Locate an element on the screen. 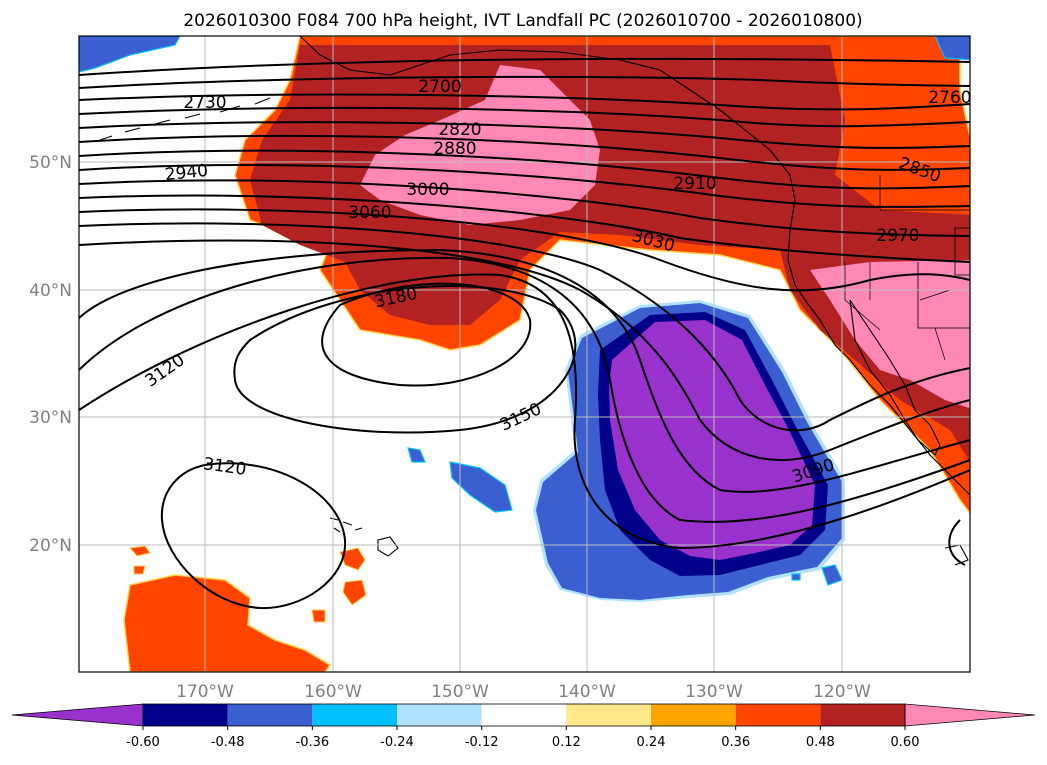 Image resolution: width=1047 pixels, height=765 pixels. hawaii-islands is located at coordinates (364, 537).